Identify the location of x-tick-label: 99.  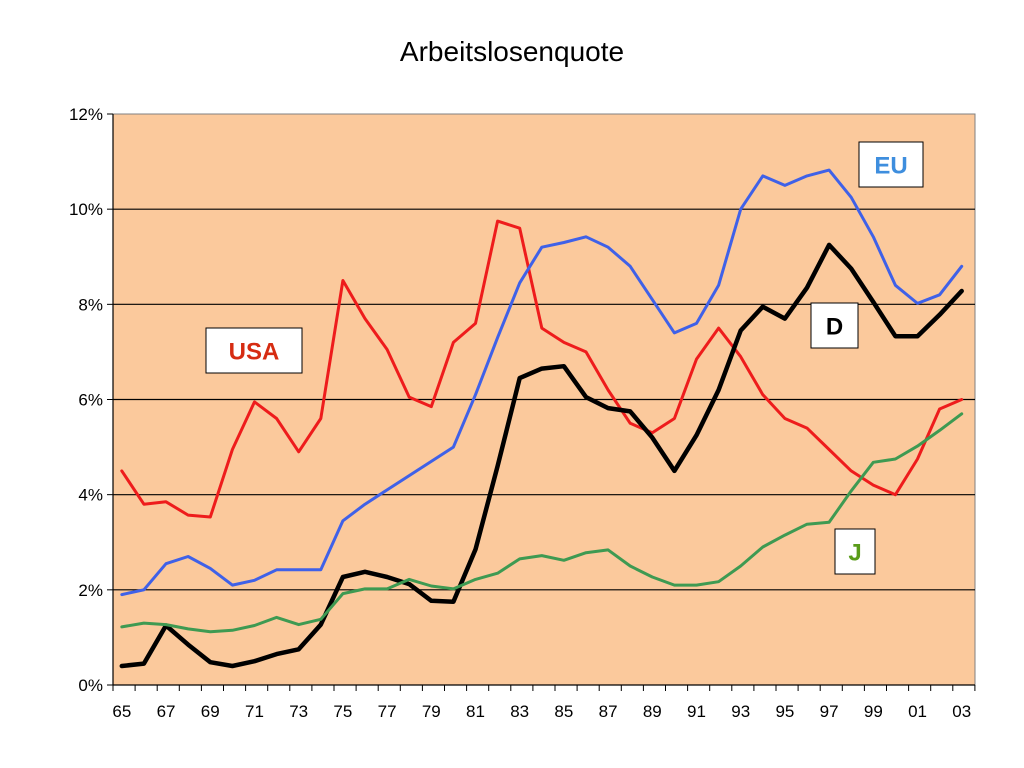
(873, 711).